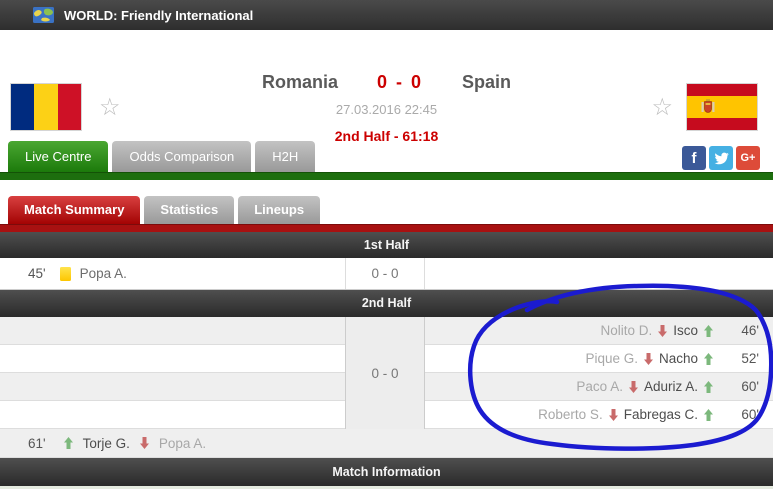 This screenshot has width=773, height=489. I want to click on player-in: Aduriz A., so click(670, 386).